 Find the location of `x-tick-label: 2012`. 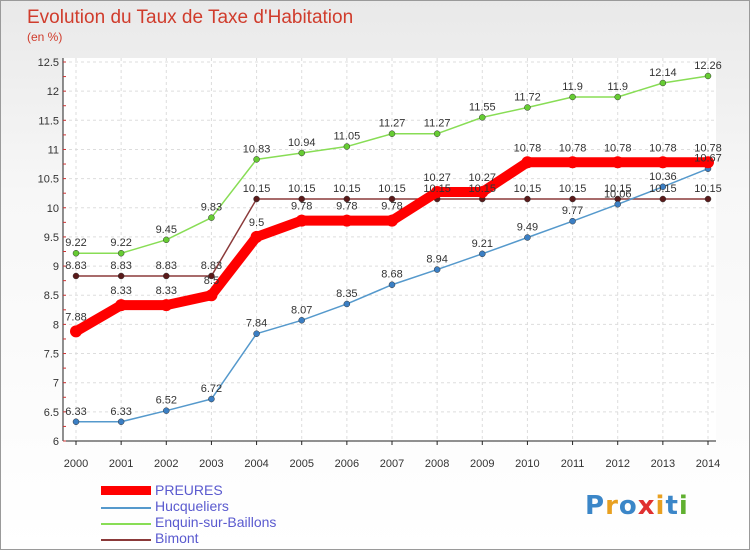

x-tick-label: 2012 is located at coordinates (617, 464).